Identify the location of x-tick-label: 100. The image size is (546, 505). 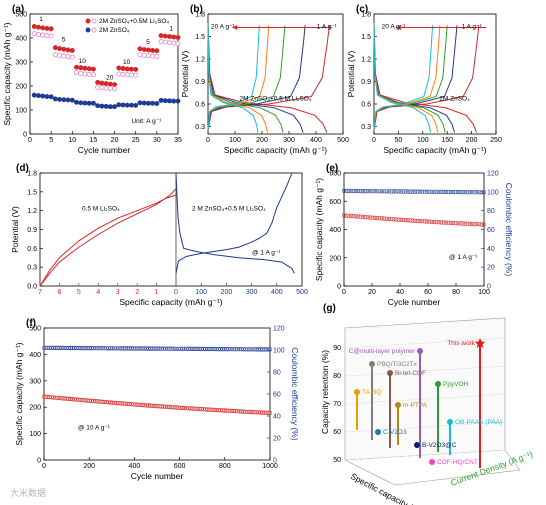
(201, 292).